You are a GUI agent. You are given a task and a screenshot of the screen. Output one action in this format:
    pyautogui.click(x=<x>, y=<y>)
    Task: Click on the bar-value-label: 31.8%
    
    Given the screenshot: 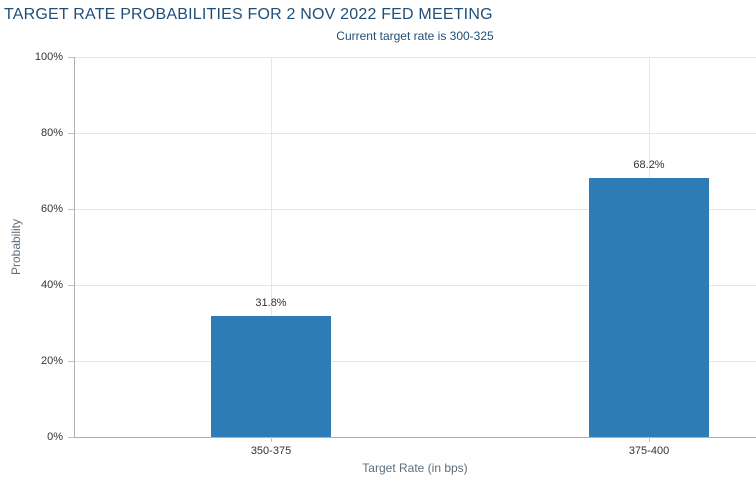 What is the action you would take?
    pyautogui.click(x=271, y=303)
    